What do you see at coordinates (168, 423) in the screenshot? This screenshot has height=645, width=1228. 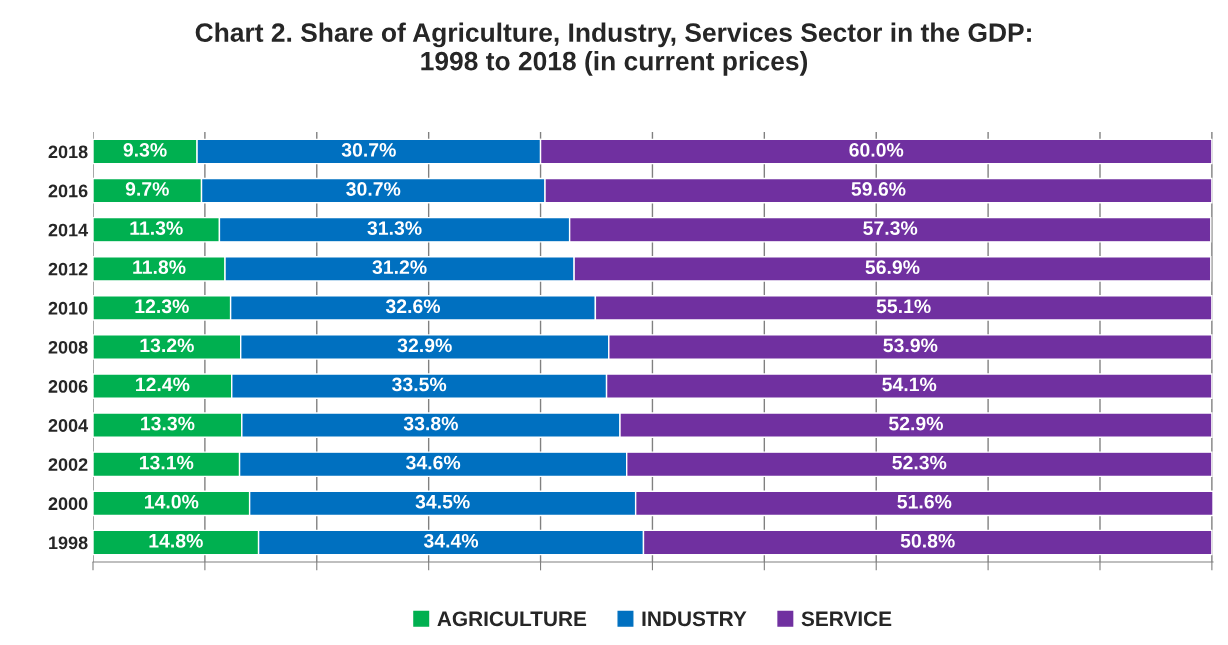 I see `data-label: 13.3%` at bounding box center [168, 423].